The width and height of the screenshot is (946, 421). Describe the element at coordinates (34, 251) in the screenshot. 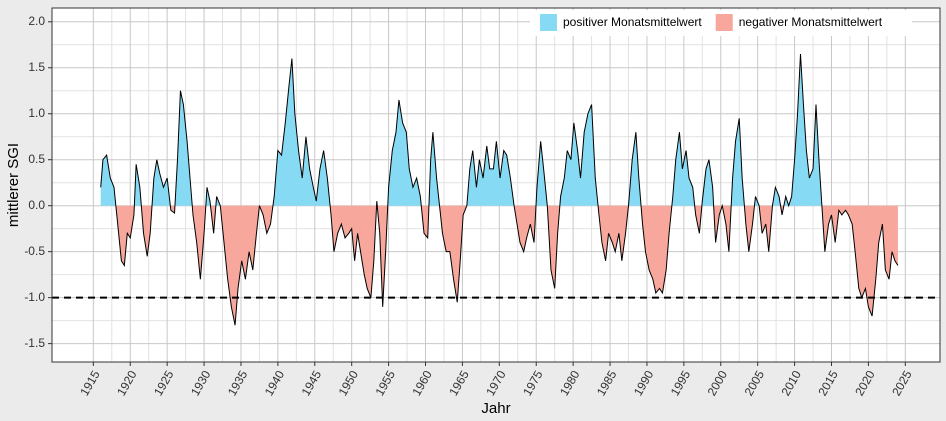

I see `y-tick-label: -0.5` at that location.